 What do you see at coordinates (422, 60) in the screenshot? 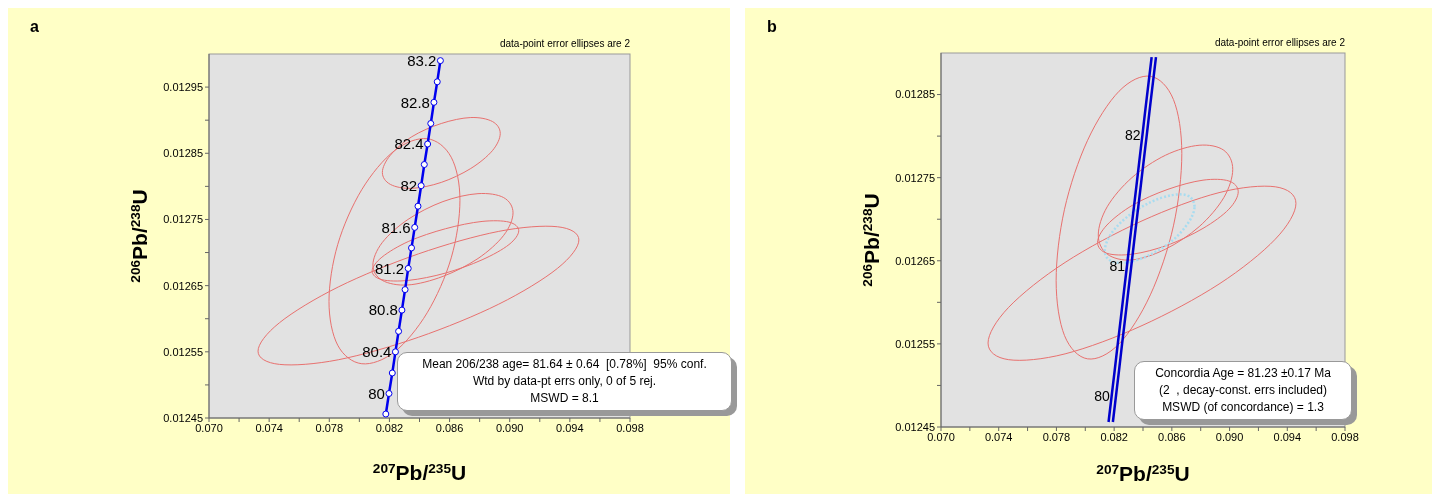
I see `annotation: 83.2` at bounding box center [422, 60].